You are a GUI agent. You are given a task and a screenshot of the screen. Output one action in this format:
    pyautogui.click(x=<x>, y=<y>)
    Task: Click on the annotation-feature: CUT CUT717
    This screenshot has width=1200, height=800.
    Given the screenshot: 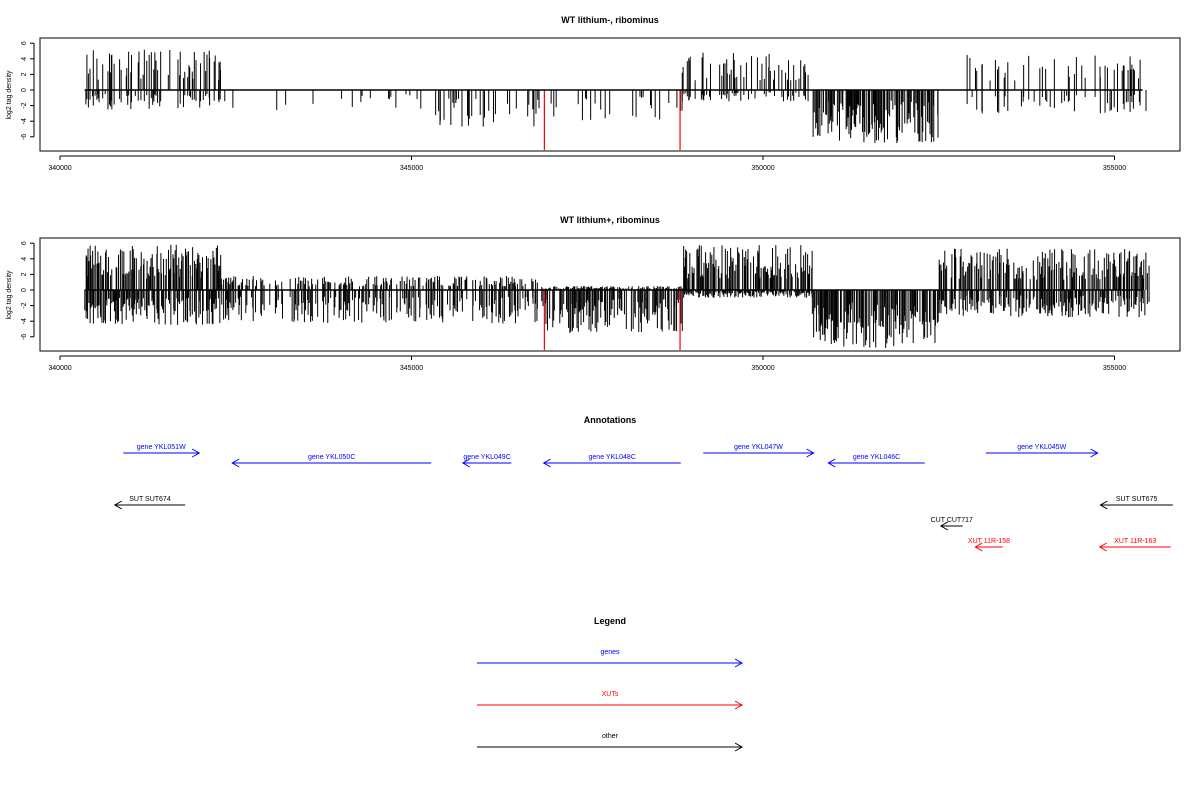 What is the action you would take?
    pyautogui.click(x=952, y=524)
    